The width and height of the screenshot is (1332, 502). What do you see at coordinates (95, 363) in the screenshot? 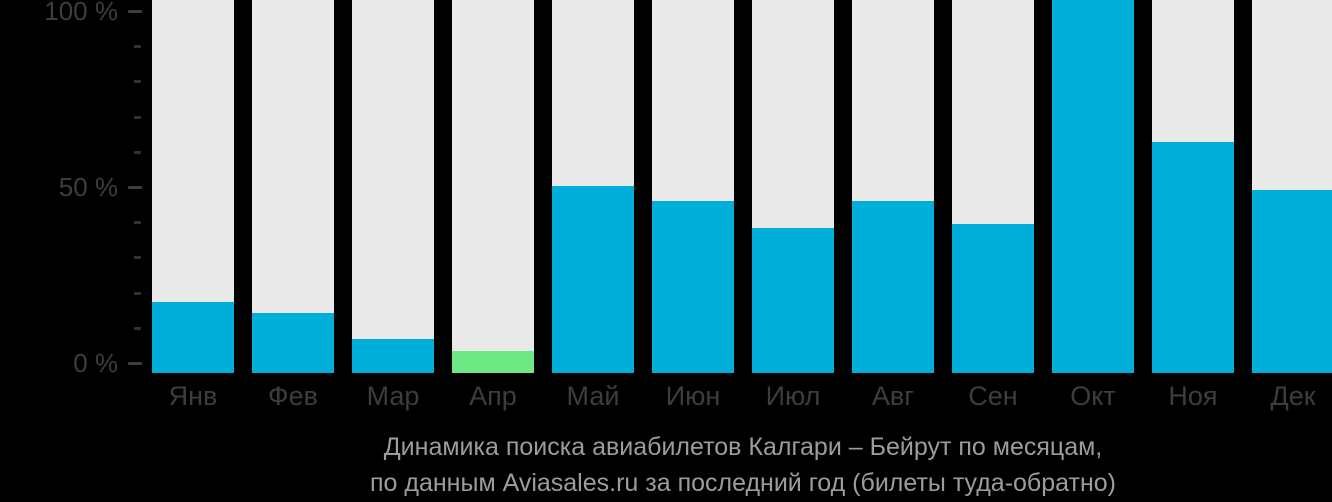
I see `y-tick-label: 0 %` at bounding box center [95, 363].